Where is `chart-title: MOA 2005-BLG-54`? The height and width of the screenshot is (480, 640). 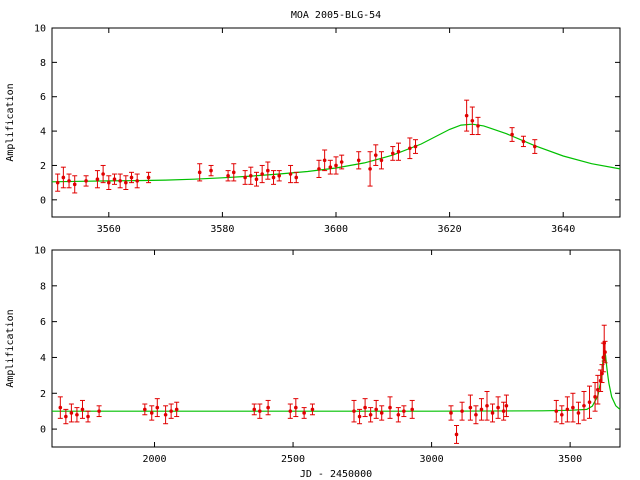 chart-title: MOA 2005-BLG-54 is located at coordinates (336, 15).